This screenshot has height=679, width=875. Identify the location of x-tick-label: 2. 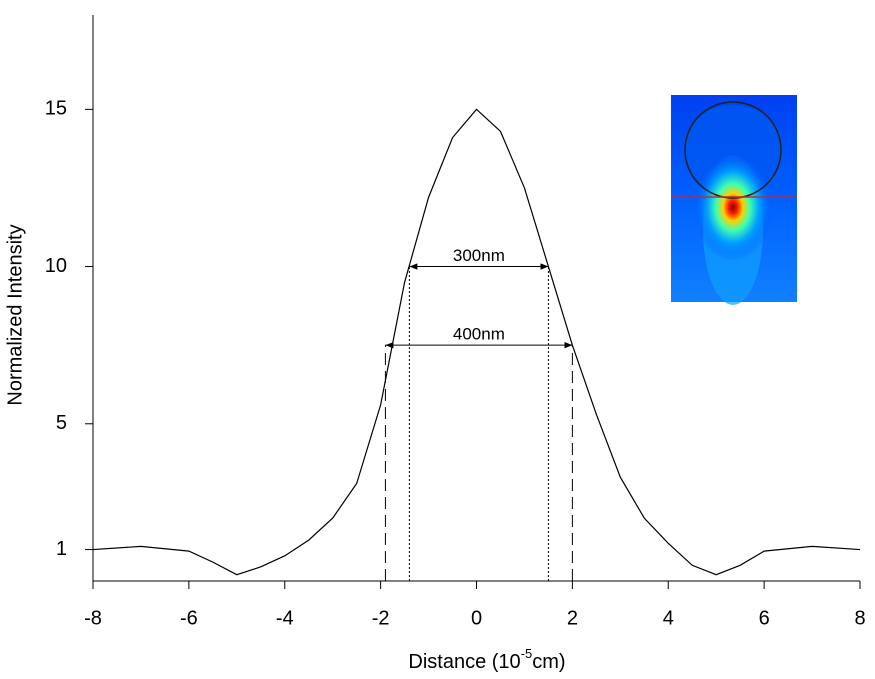
(572, 618).